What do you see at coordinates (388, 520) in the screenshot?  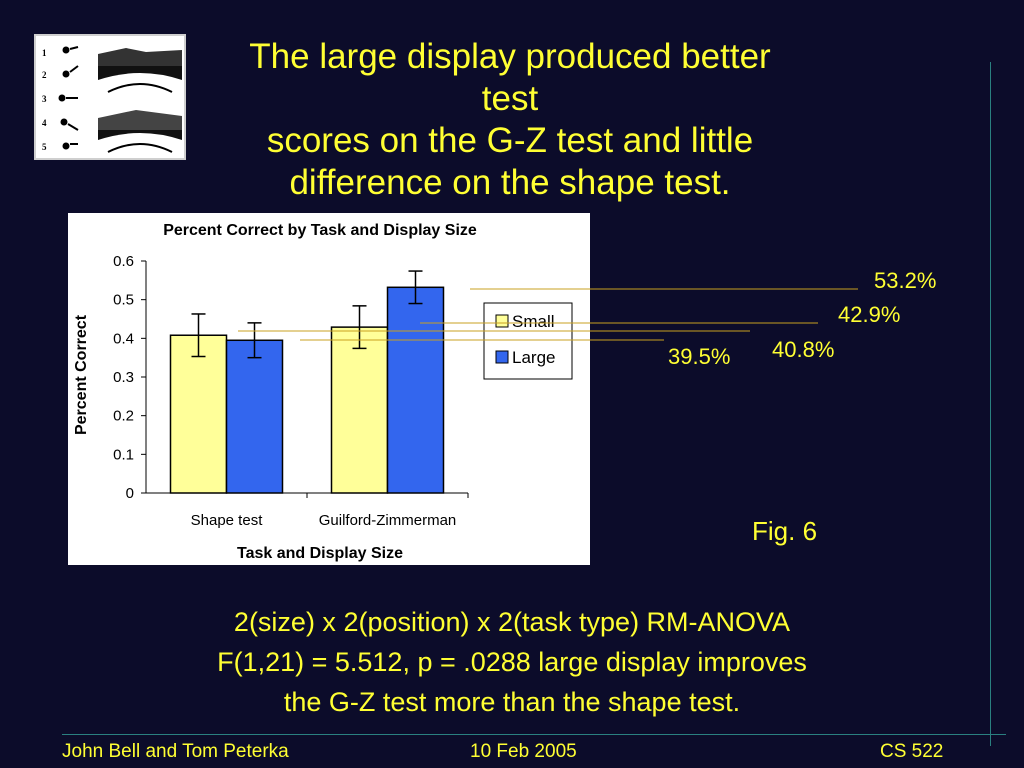 I see `x-tick-label: Guilford-Zimmerman` at bounding box center [388, 520].